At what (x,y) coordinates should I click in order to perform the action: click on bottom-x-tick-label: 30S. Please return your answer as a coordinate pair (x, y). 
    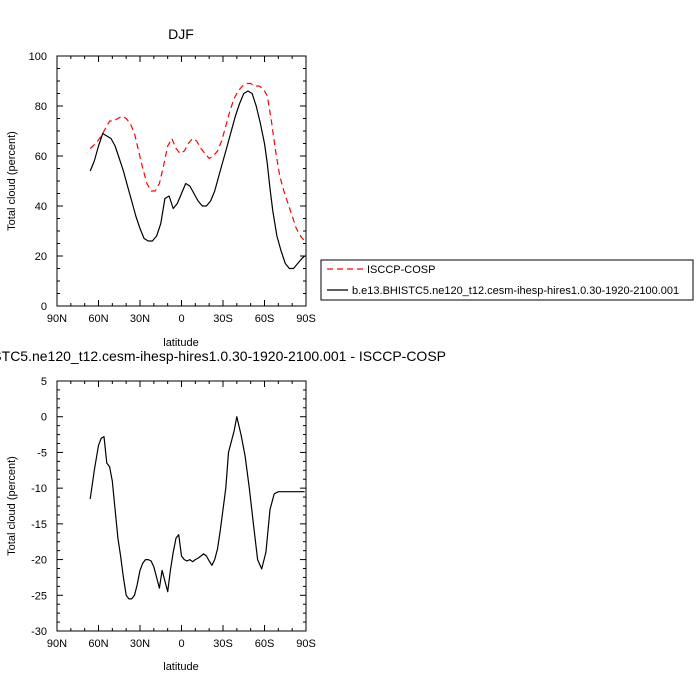
    Looking at the image, I should click on (223, 644).